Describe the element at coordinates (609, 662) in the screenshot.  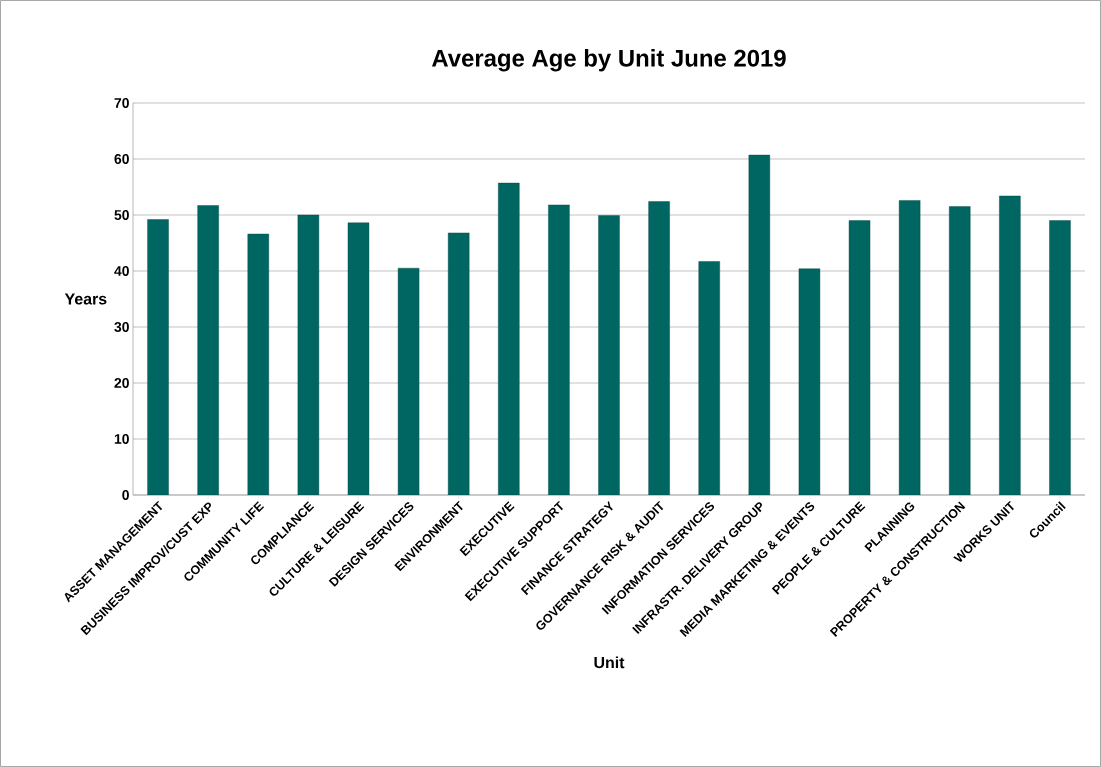
I see `x-axis-title: Unit` at that location.